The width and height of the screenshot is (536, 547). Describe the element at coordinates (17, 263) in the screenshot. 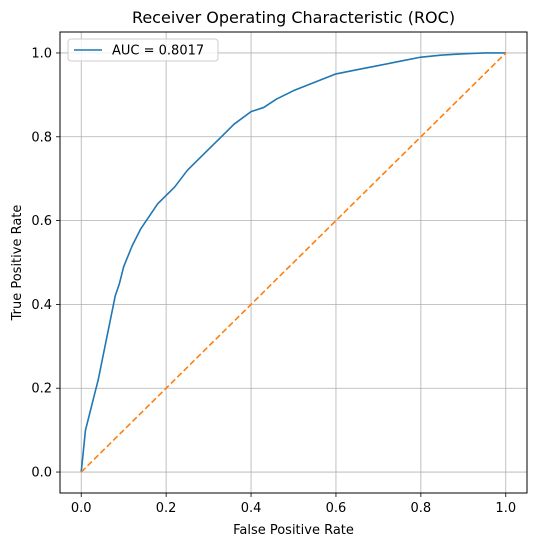

I see `y-axis-label: True Positive Rate` at that location.